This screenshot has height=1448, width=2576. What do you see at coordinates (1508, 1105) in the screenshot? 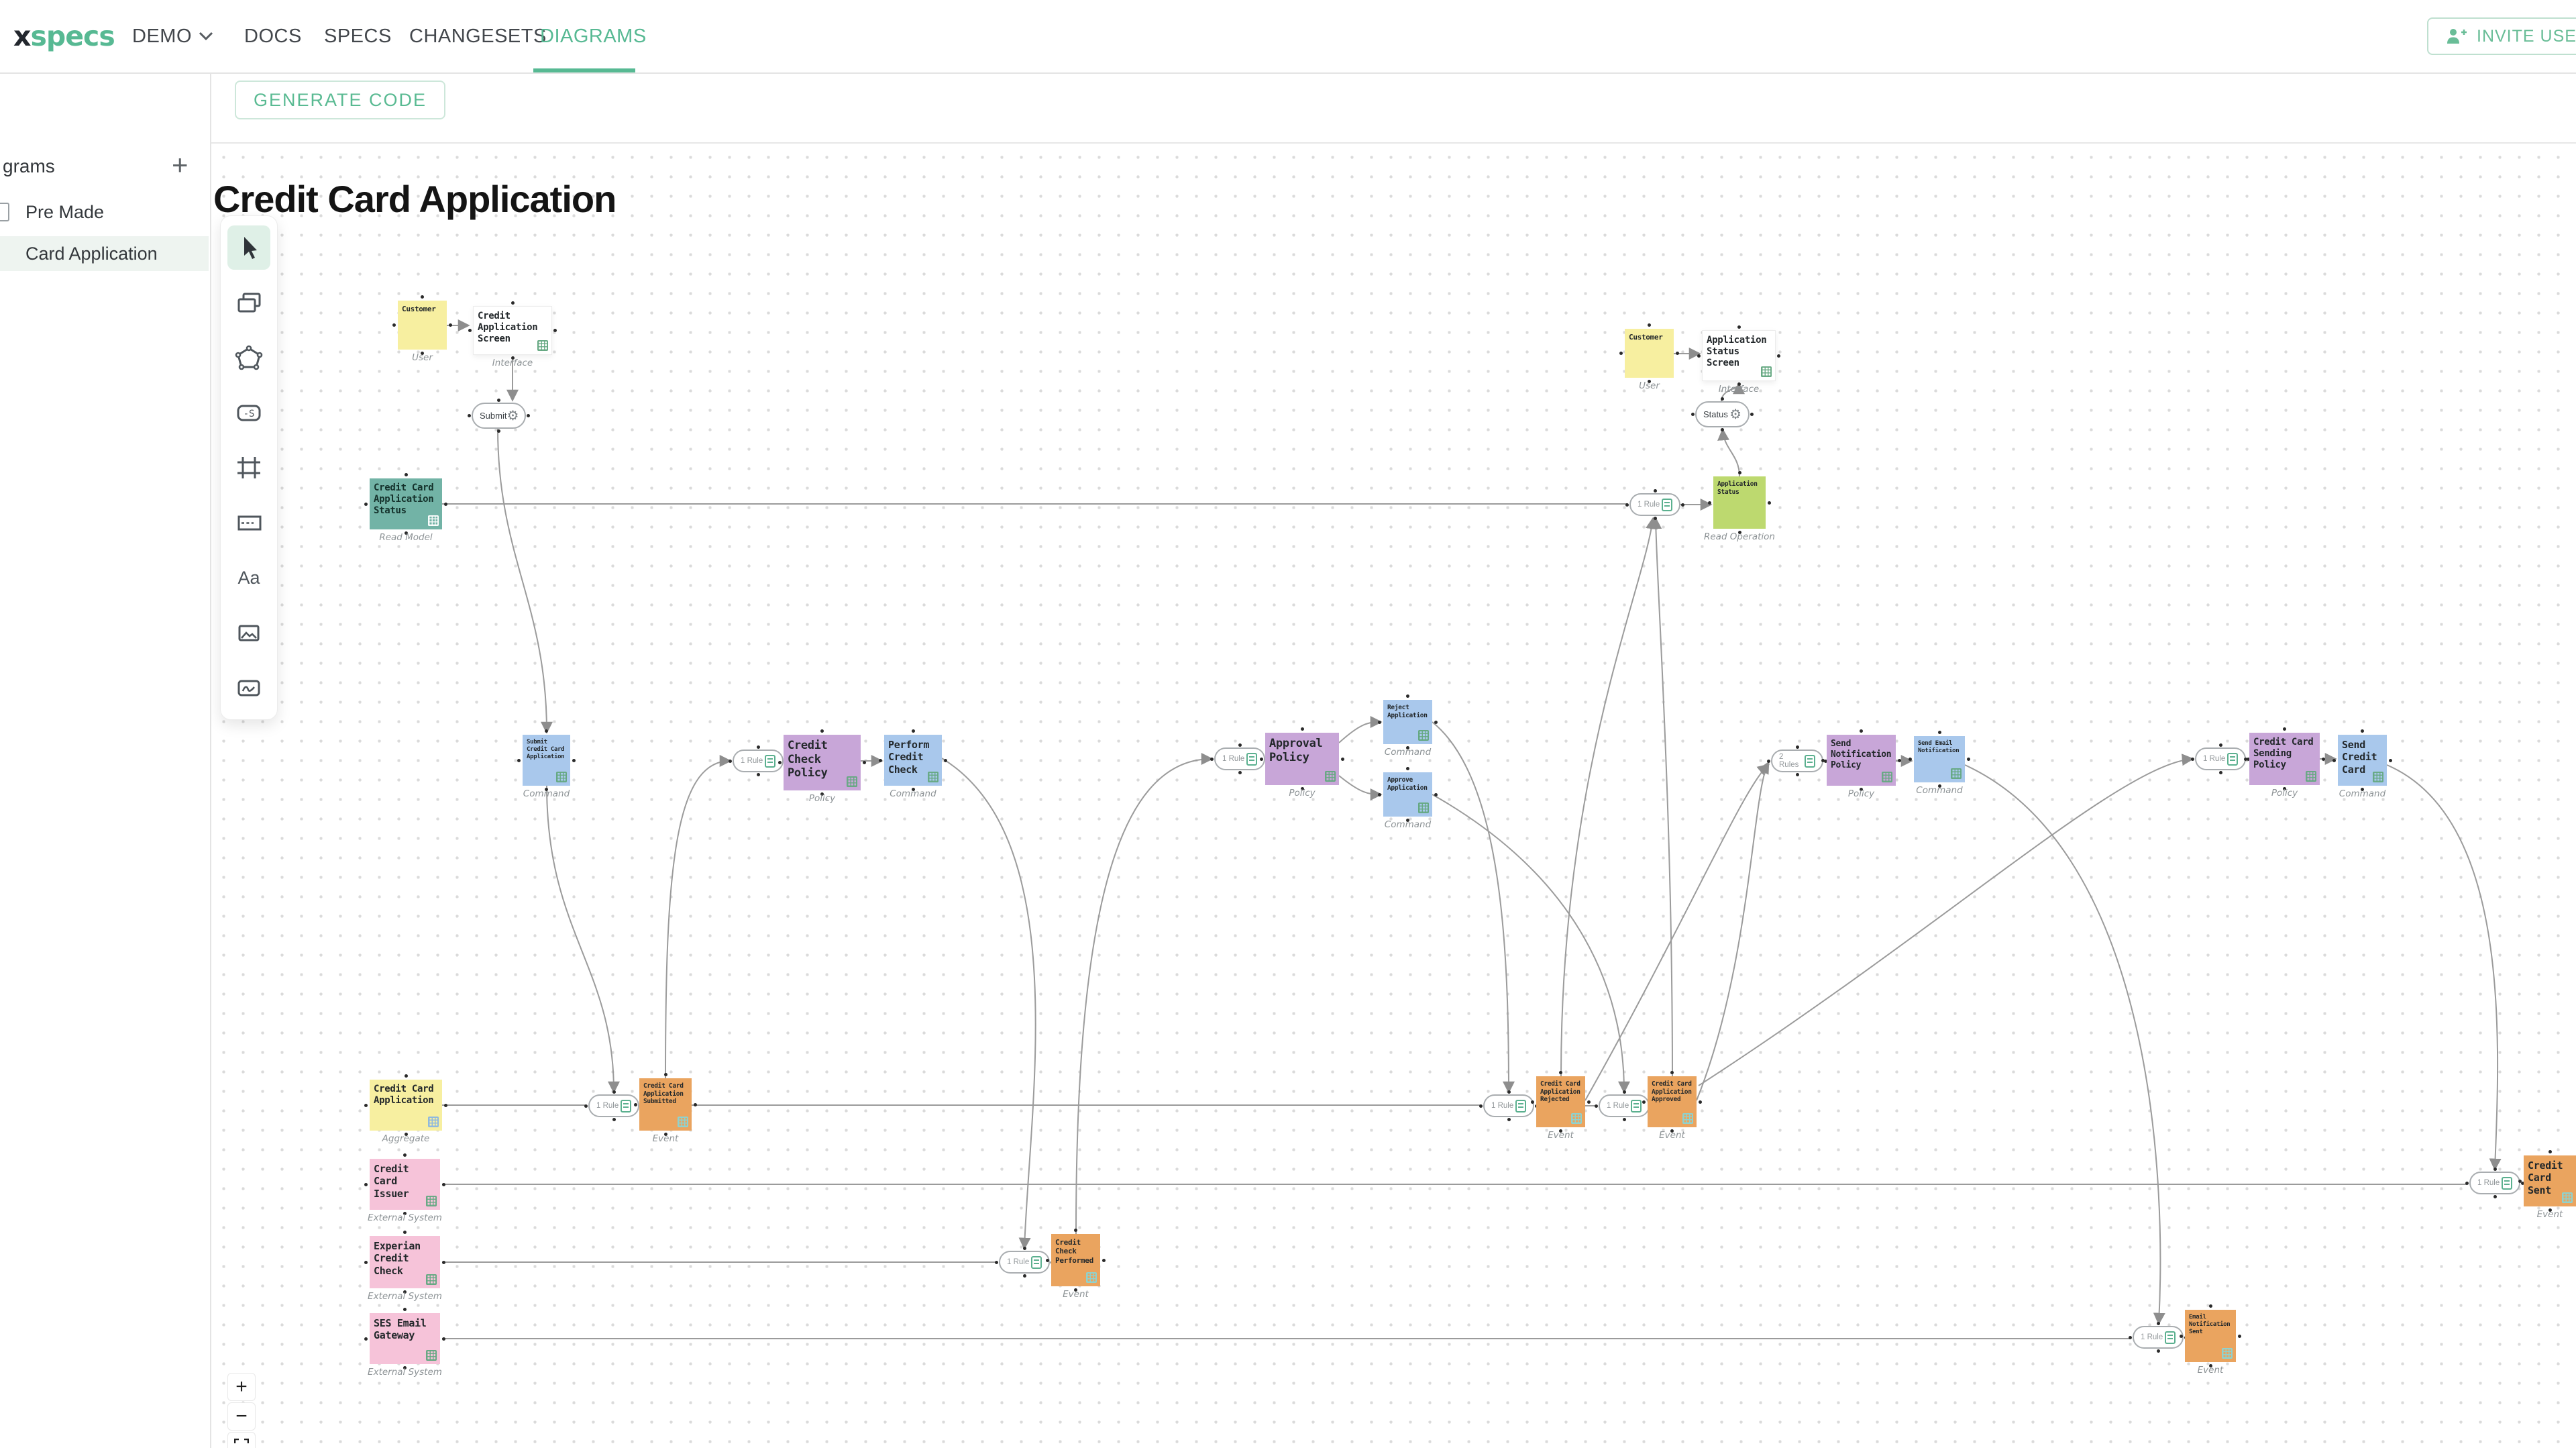
I see `node-rule-rejected: 1 Rule` at bounding box center [1508, 1105].